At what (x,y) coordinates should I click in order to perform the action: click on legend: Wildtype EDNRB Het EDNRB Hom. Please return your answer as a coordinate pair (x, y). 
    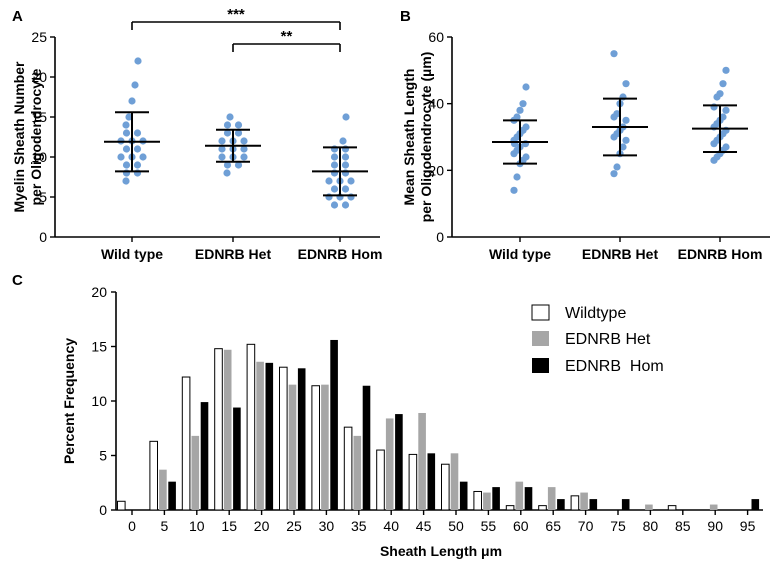
    Looking at the image, I should click on (597, 339).